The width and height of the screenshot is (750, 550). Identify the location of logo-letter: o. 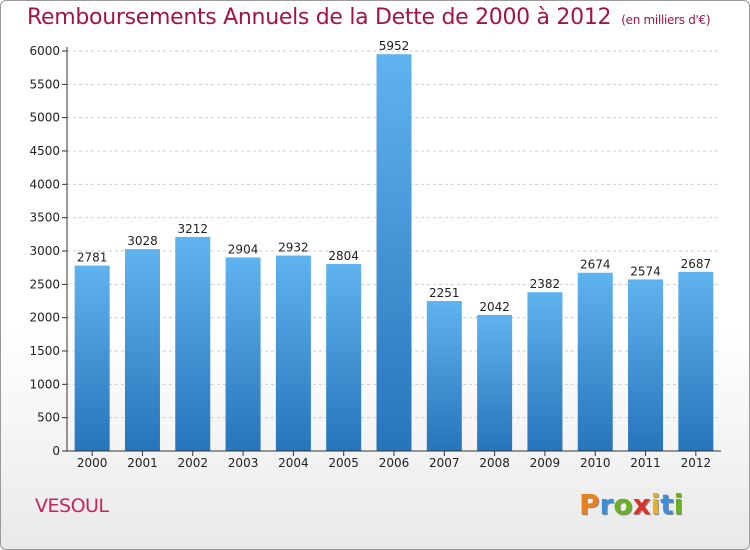
(623, 504).